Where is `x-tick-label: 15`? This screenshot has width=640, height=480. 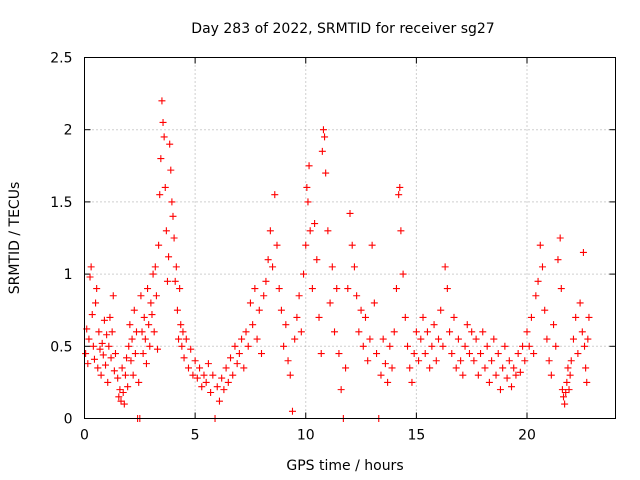 x-tick-label: 15 is located at coordinates (416, 436).